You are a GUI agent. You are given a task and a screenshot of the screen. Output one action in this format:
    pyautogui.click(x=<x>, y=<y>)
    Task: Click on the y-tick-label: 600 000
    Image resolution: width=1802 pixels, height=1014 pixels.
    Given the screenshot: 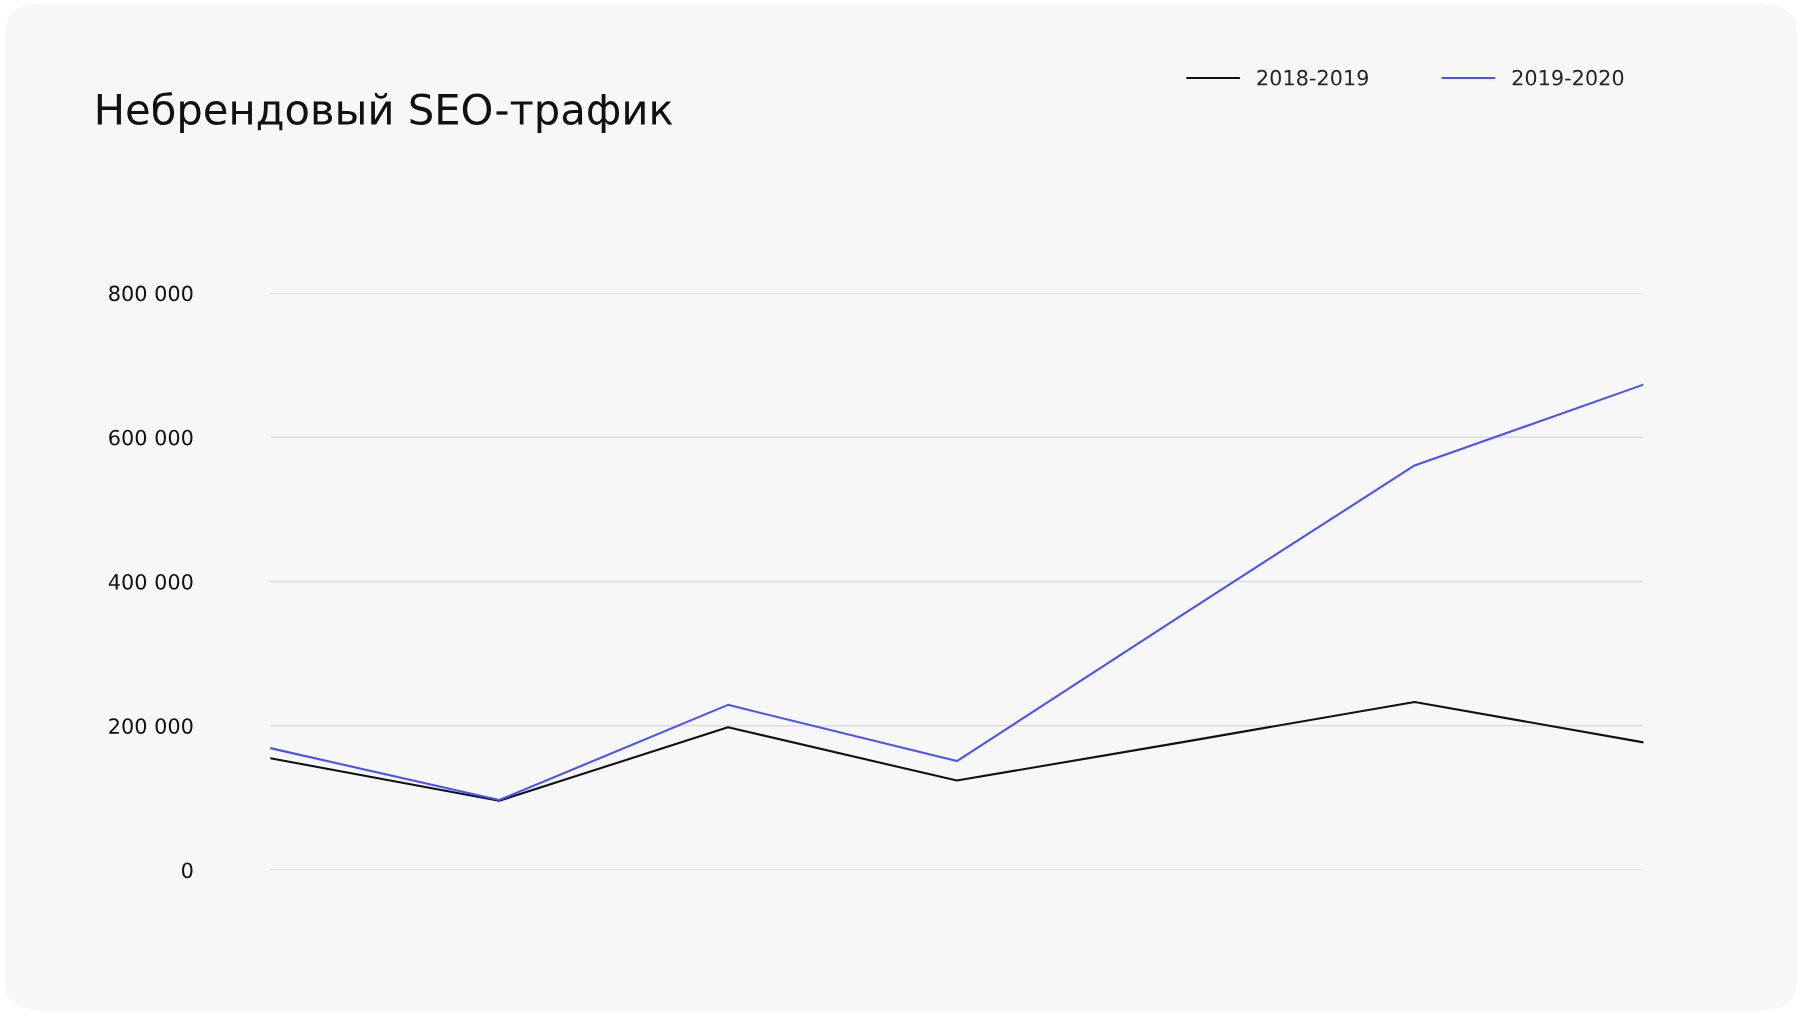 What is the action you would take?
    pyautogui.click(x=151, y=437)
    